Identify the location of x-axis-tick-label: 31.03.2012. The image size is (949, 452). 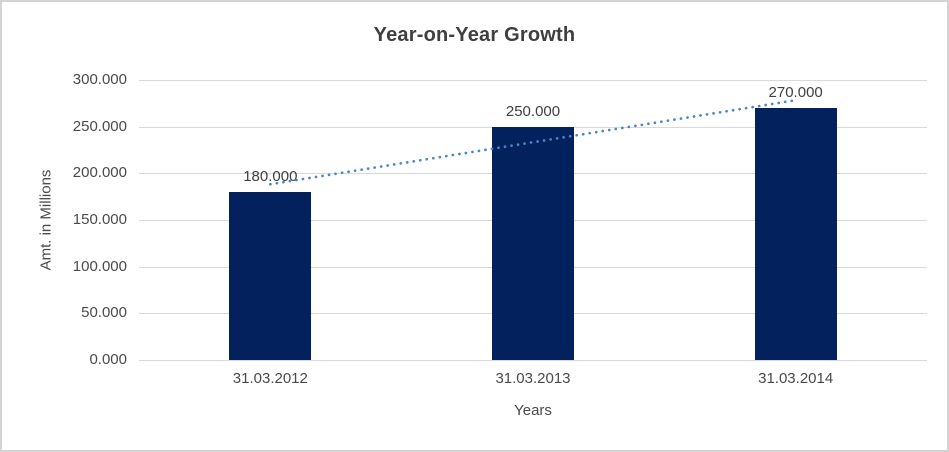
(270, 378).